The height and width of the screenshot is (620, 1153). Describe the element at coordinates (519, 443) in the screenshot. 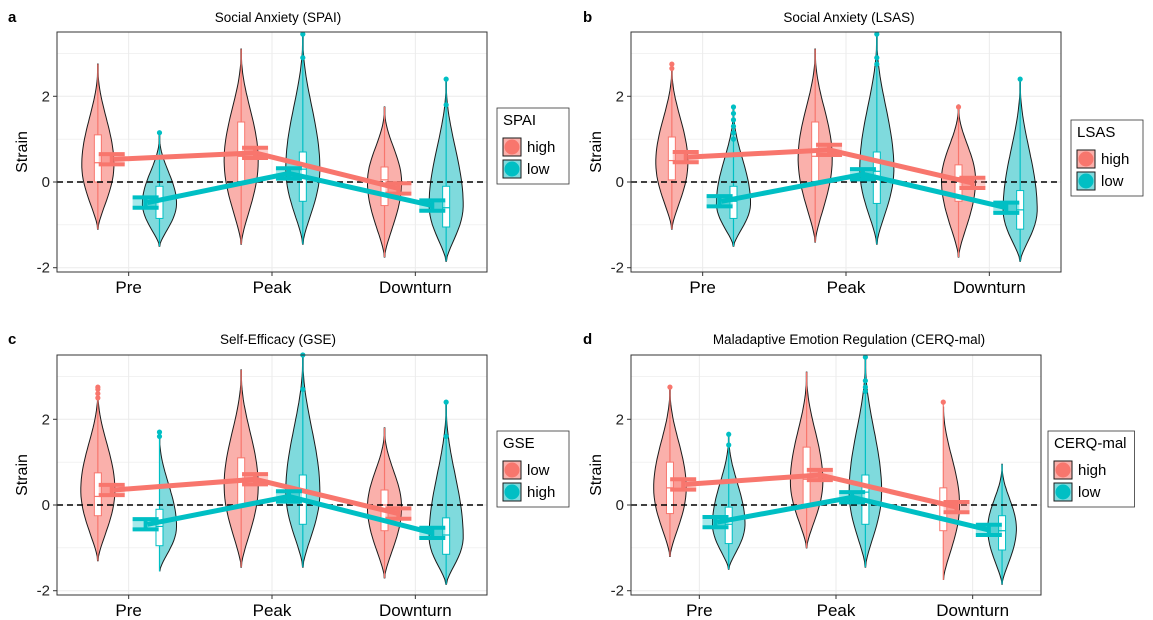

I see `legend-title: GSE` at that location.